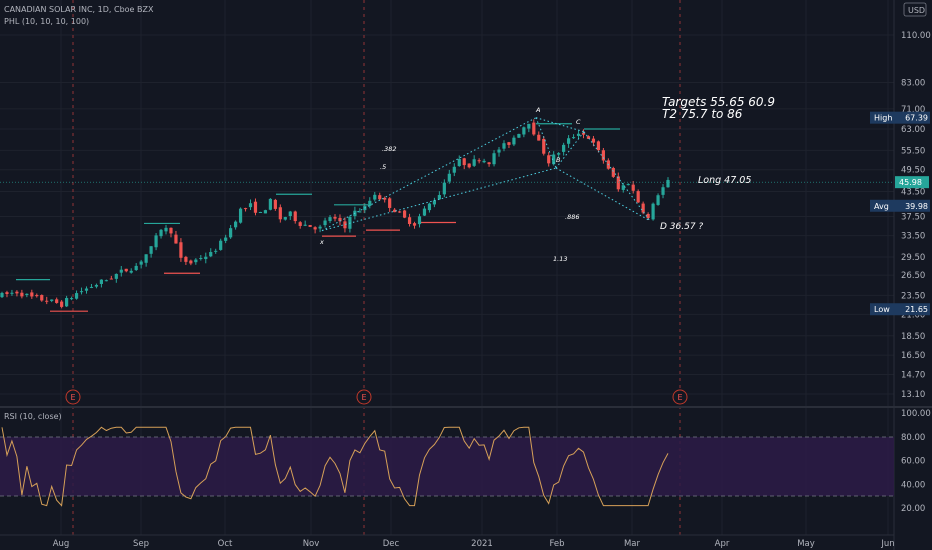 Image resolution: width=932 pixels, height=550 pixels. Describe the element at coordinates (73, 397) in the screenshot. I see `earnings-badge` at that location.